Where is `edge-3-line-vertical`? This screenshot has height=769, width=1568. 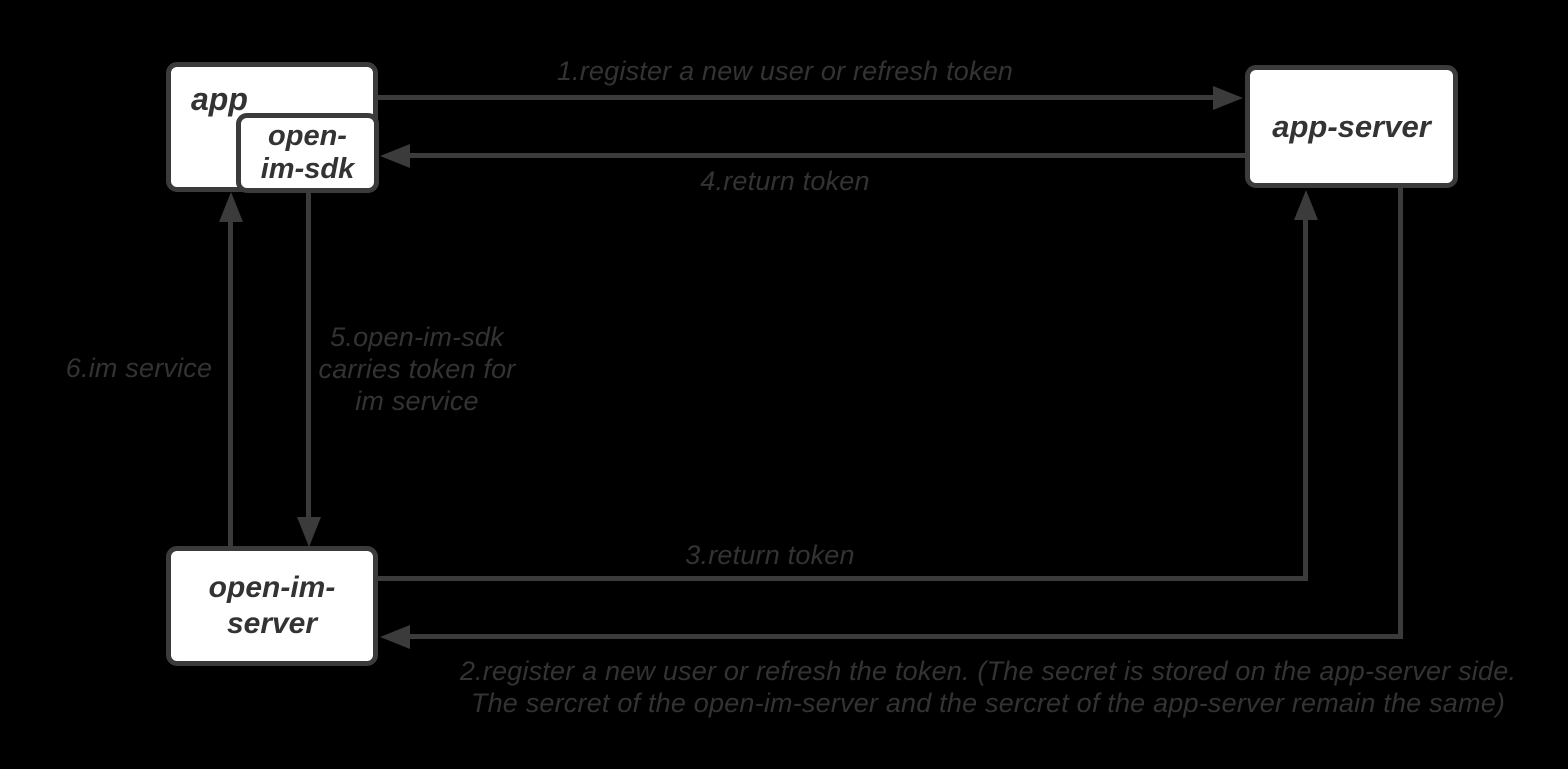
edge-3-line-vertical is located at coordinates (1305, 399).